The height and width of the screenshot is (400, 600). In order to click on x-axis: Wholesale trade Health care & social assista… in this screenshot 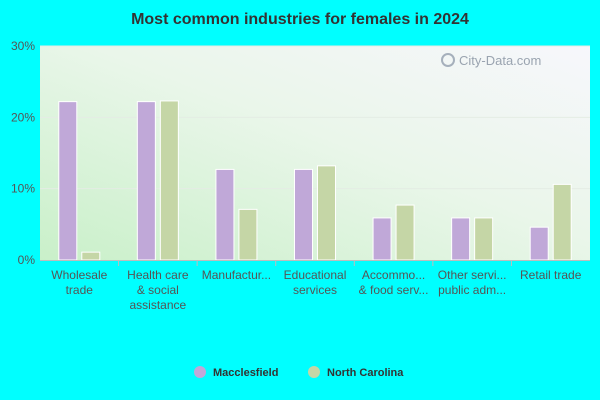, I will do `click(315, 286)`.